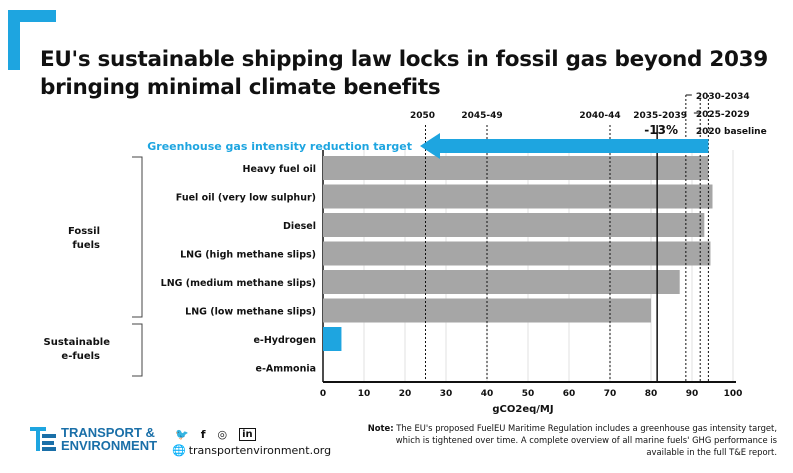 The image size is (793, 473). What do you see at coordinates (731, 132) in the screenshot?
I see `ref-label-6: 2020 baseline` at bounding box center [731, 132].